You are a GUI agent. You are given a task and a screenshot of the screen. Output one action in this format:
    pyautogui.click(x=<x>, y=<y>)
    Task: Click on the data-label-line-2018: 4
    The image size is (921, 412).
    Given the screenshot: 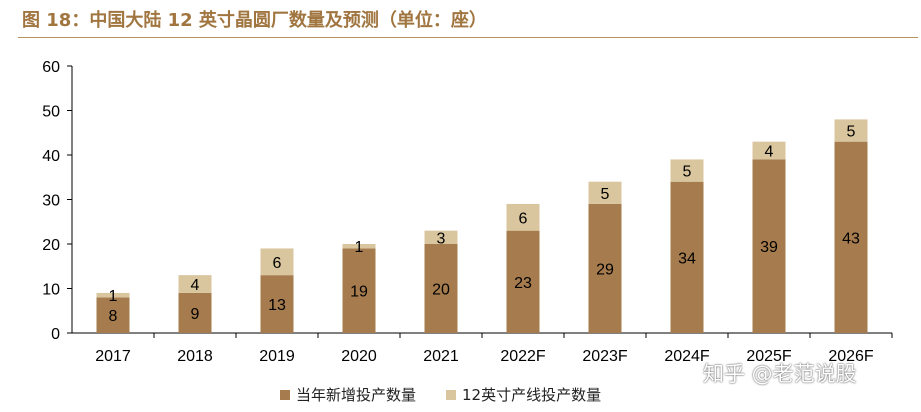 What is the action you would take?
    pyautogui.click(x=195, y=285)
    